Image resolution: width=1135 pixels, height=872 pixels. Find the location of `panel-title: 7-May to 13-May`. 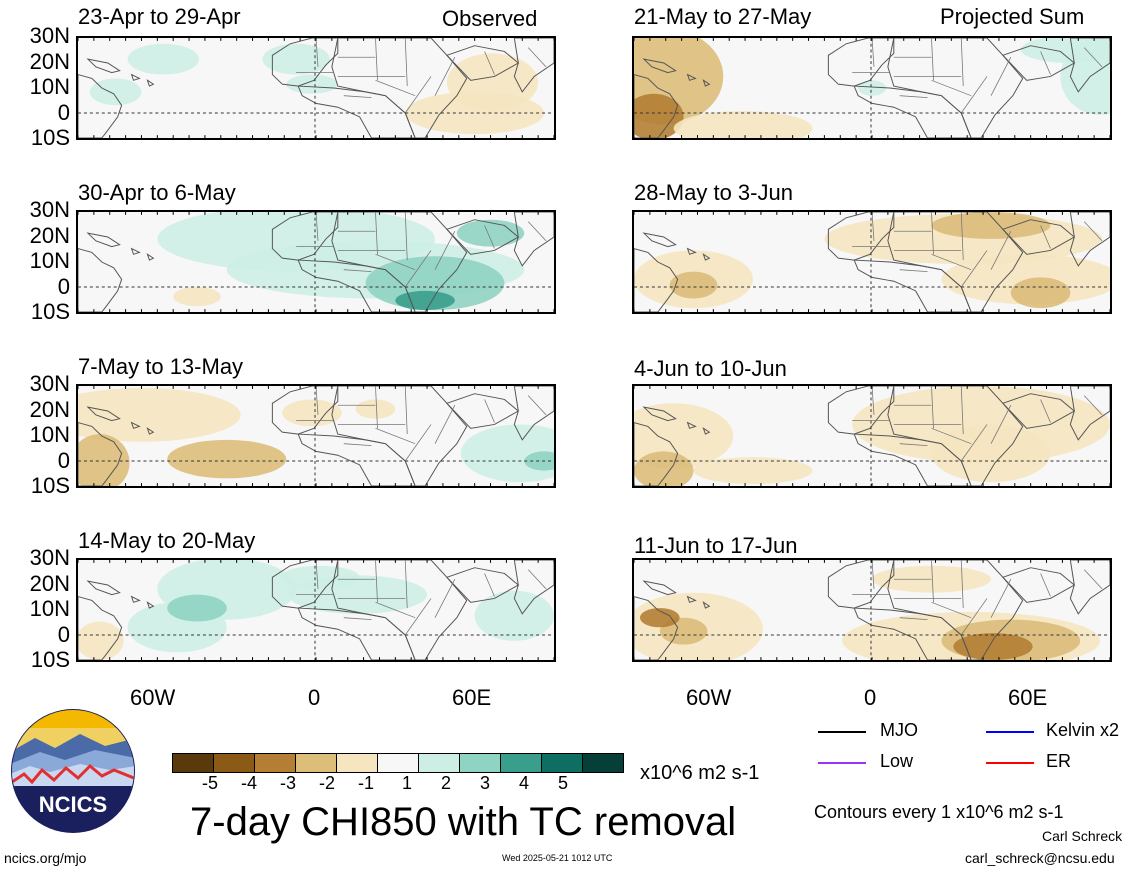

panel-title: 7-May to 13-May is located at coordinates (161, 366).